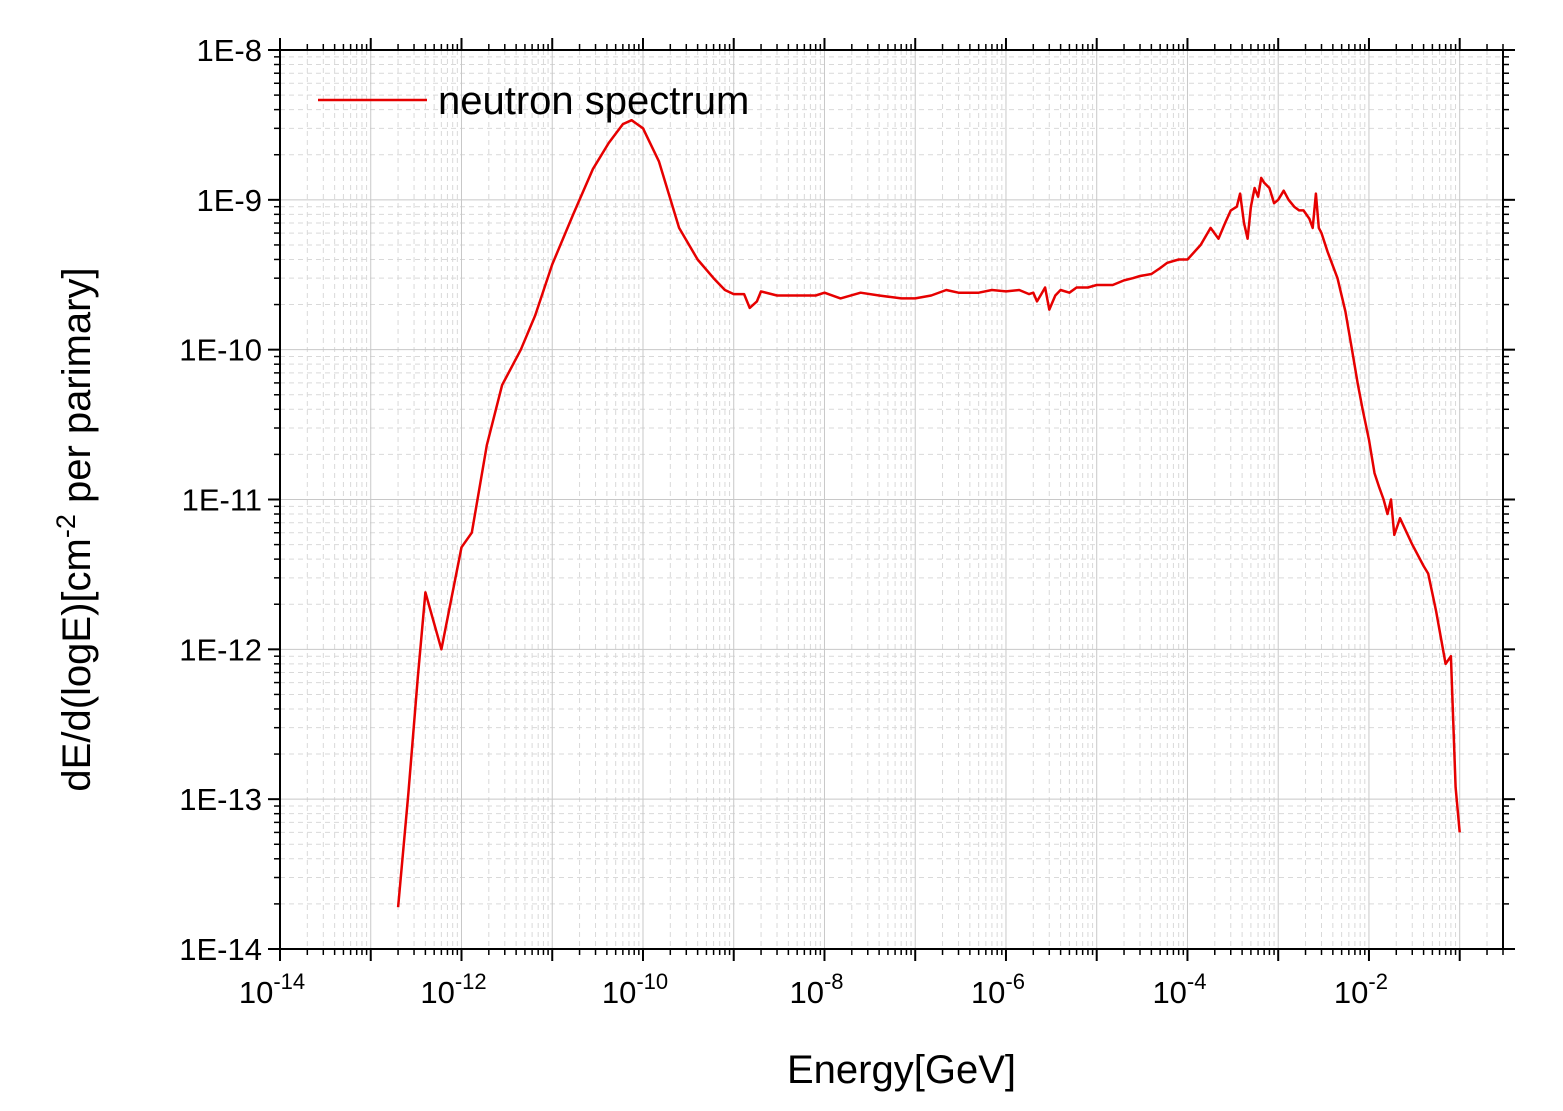 The width and height of the screenshot is (1563, 1111). I want to click on x-tick-label-exponent: -2, so click(1378, 981).